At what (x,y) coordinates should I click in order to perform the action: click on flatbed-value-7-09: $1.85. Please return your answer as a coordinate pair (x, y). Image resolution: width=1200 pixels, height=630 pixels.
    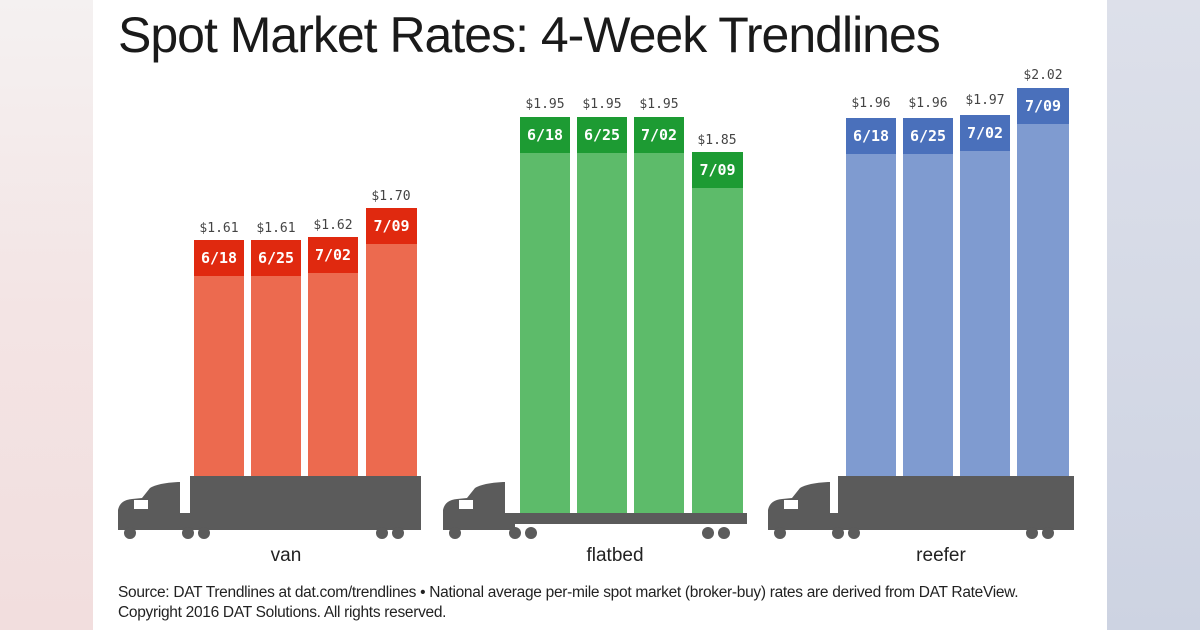
    Looking at the image, I should click on (717, 140).